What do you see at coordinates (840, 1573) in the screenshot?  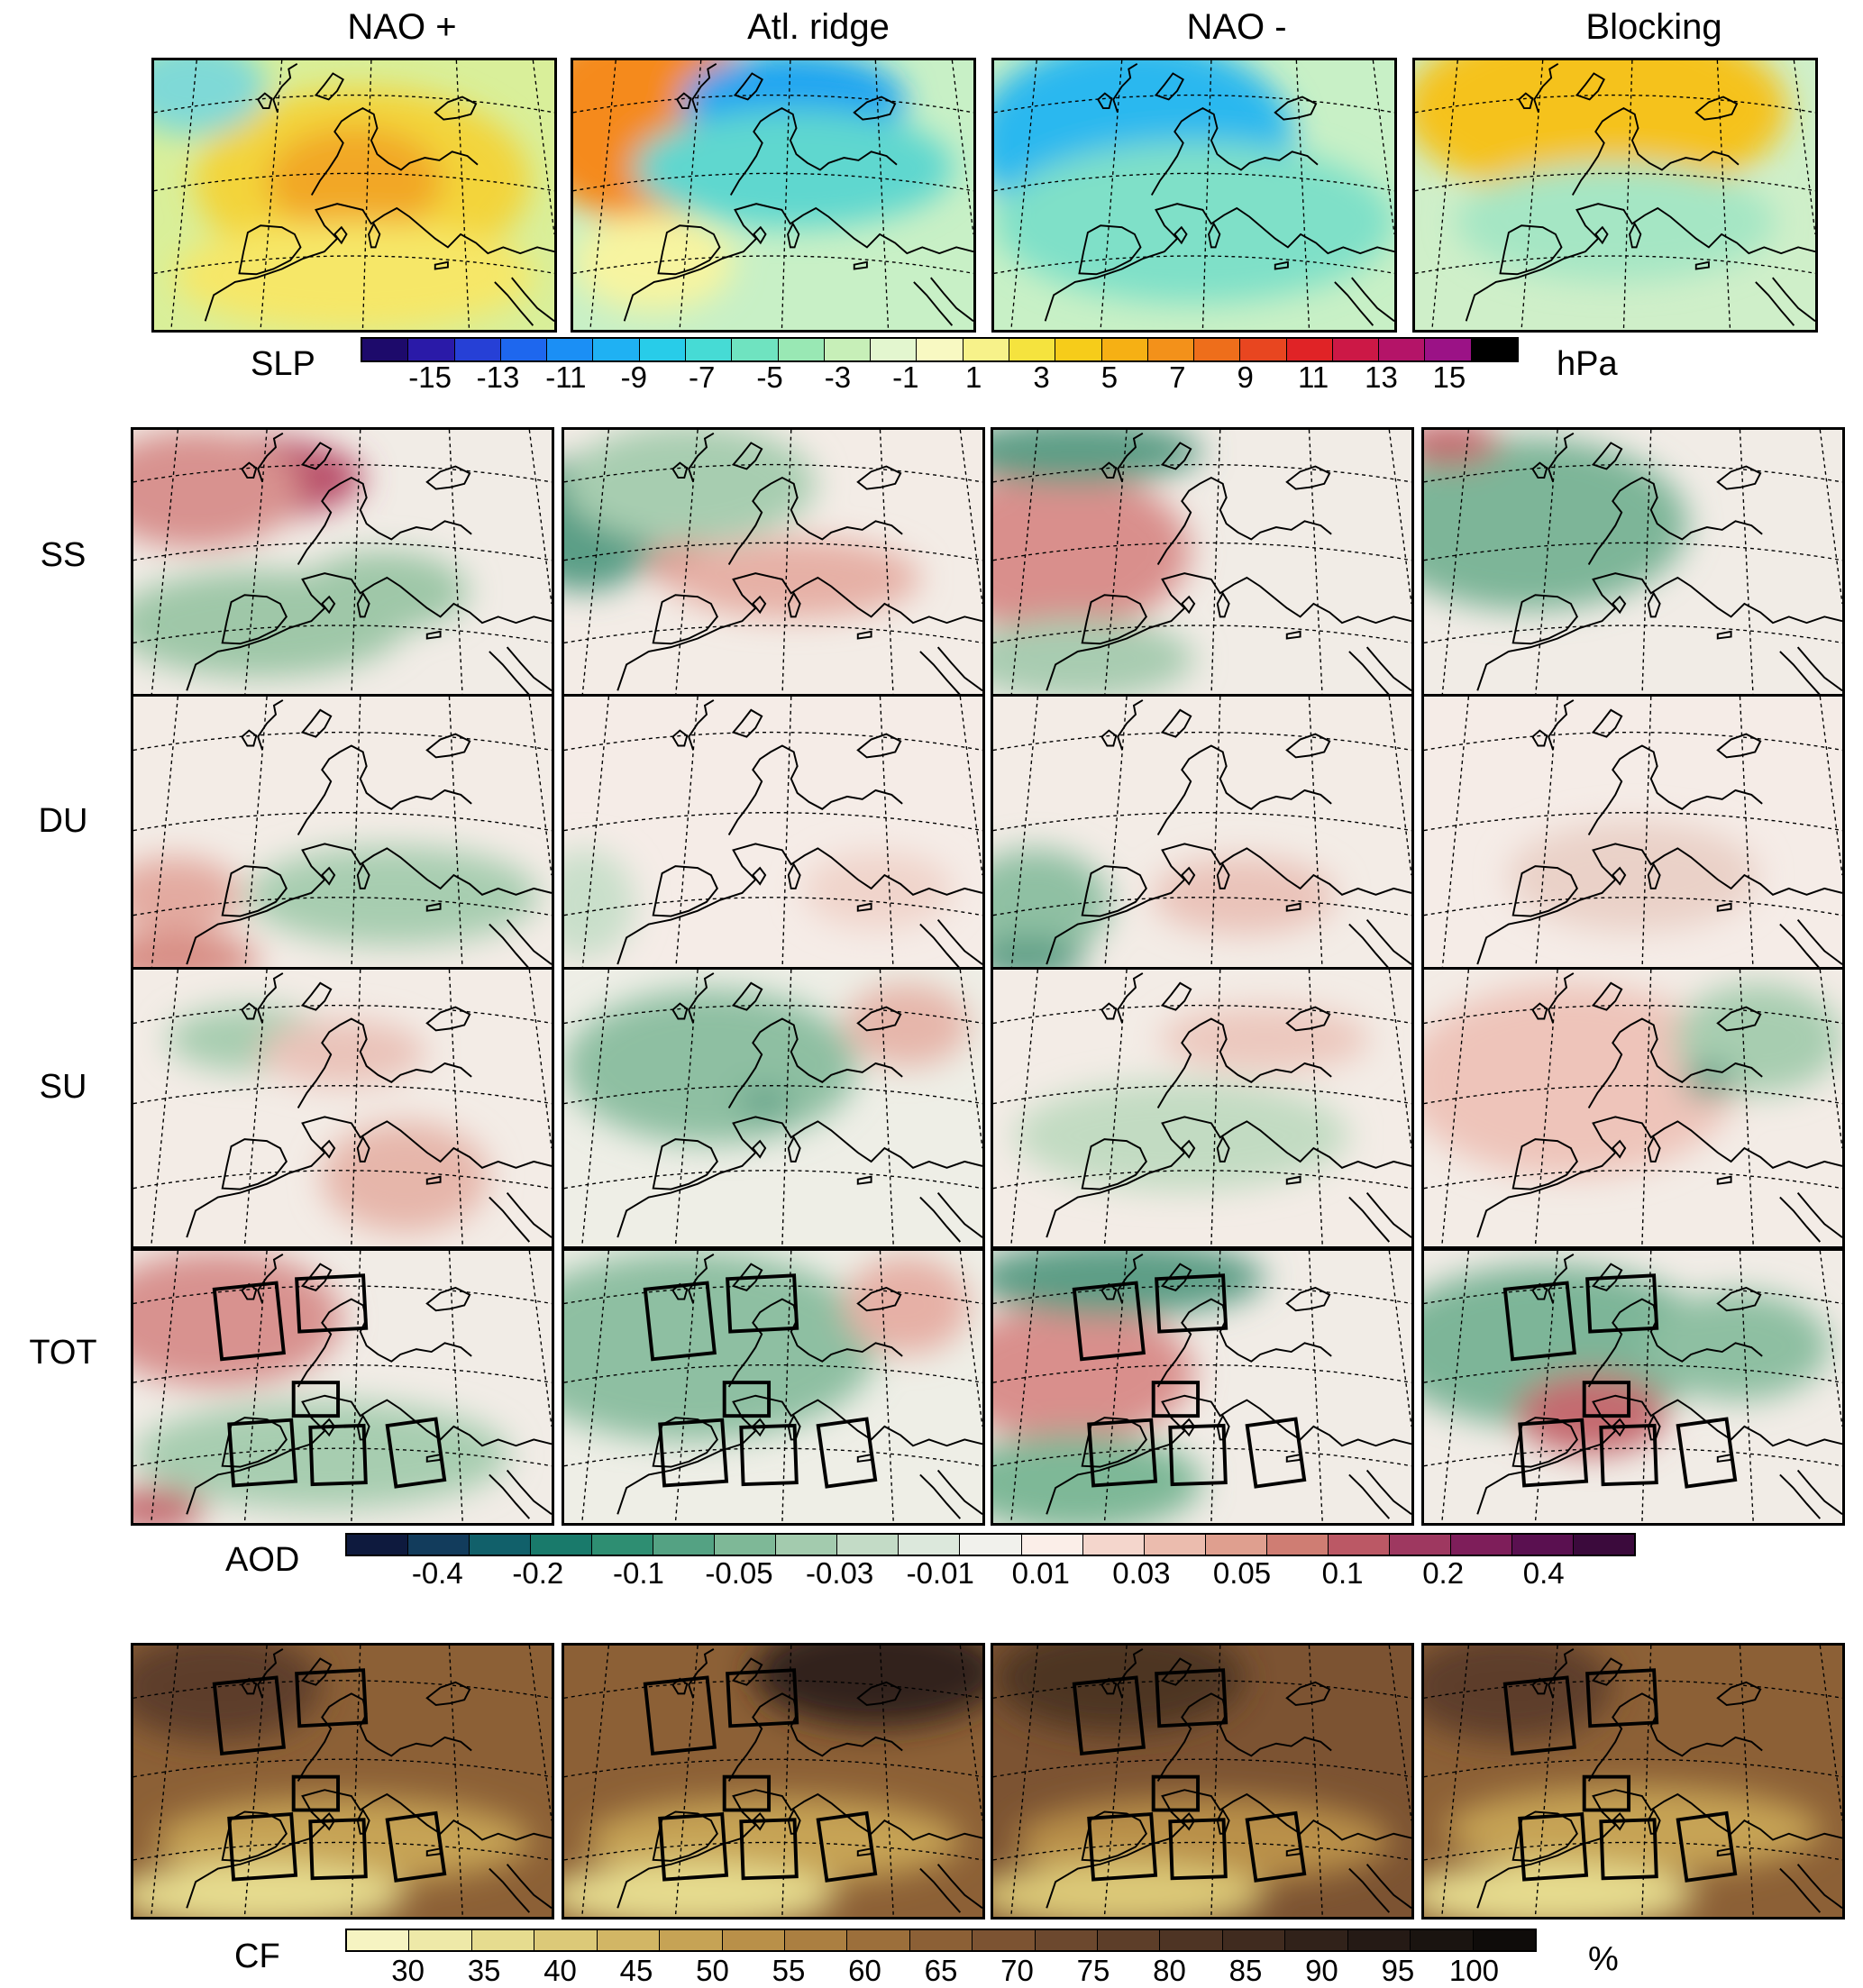 I see `colorbar-tick-label: -0.03` at bounding box center [840, 1573].